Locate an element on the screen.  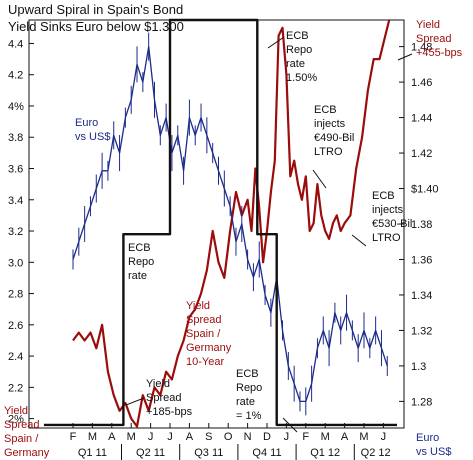
right-tick-label: 1.3 is located at coordinates (418, 367).